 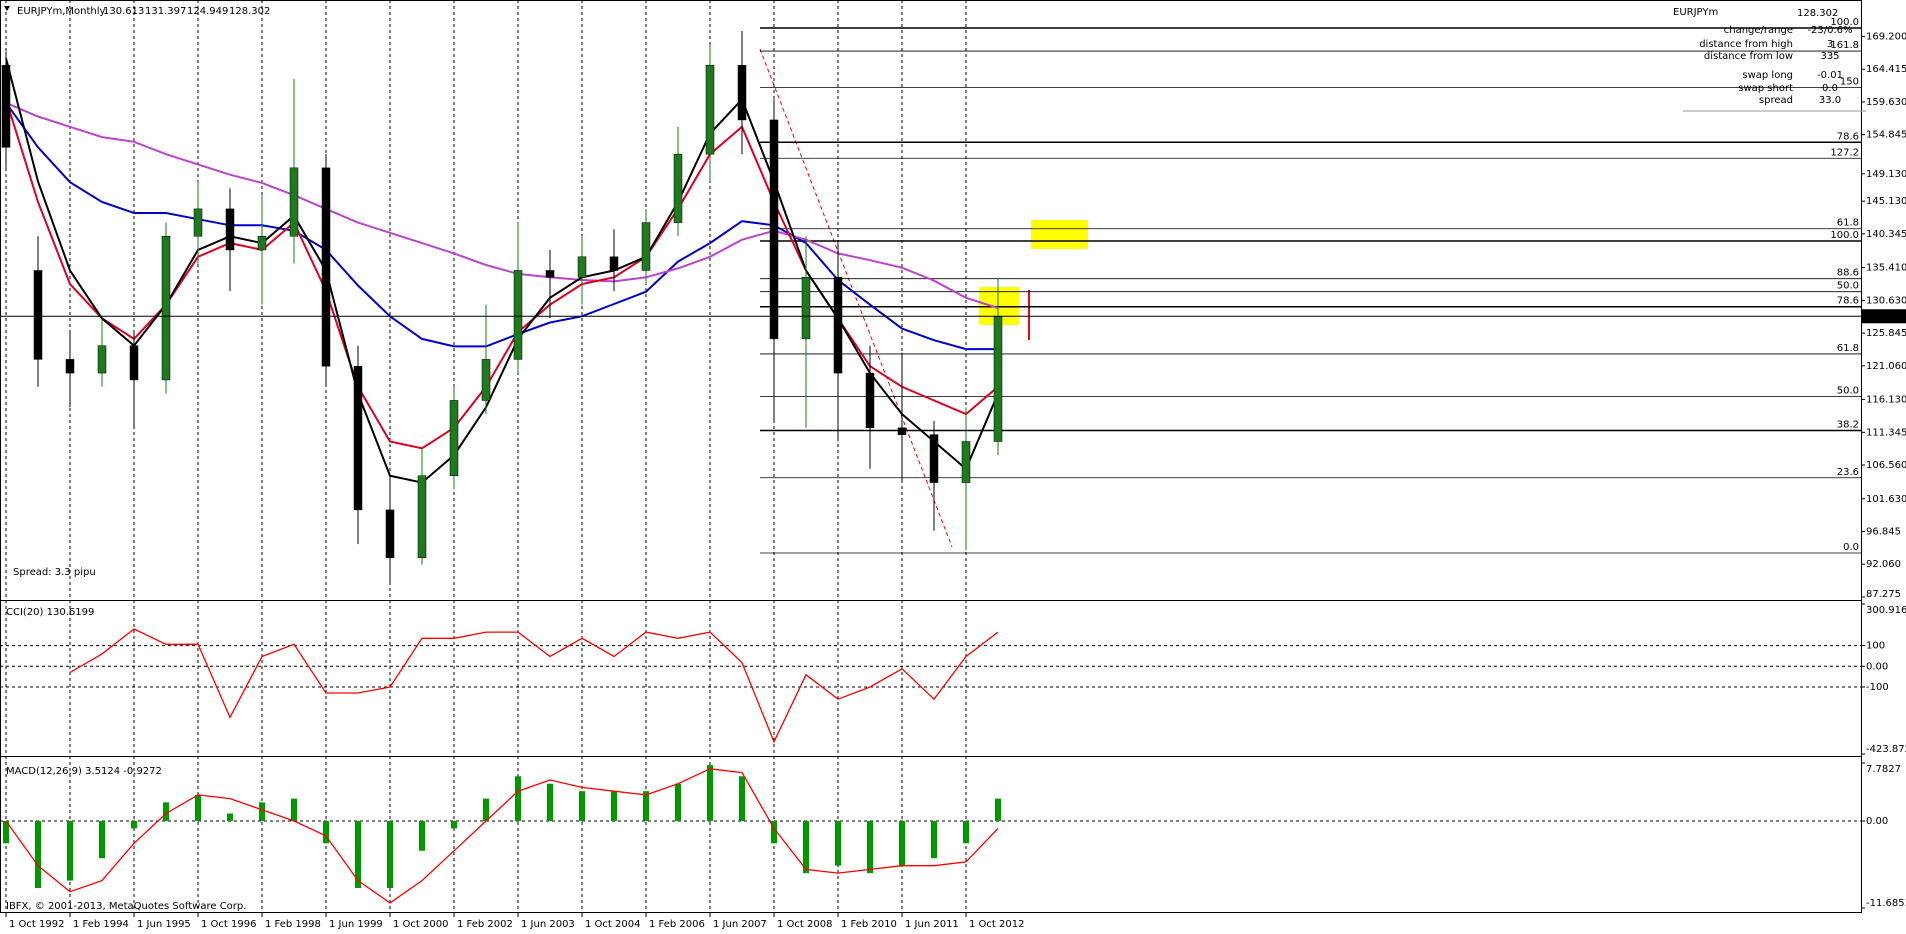 I want to click on info-price: 128.302, so click(x=1817, y=13).